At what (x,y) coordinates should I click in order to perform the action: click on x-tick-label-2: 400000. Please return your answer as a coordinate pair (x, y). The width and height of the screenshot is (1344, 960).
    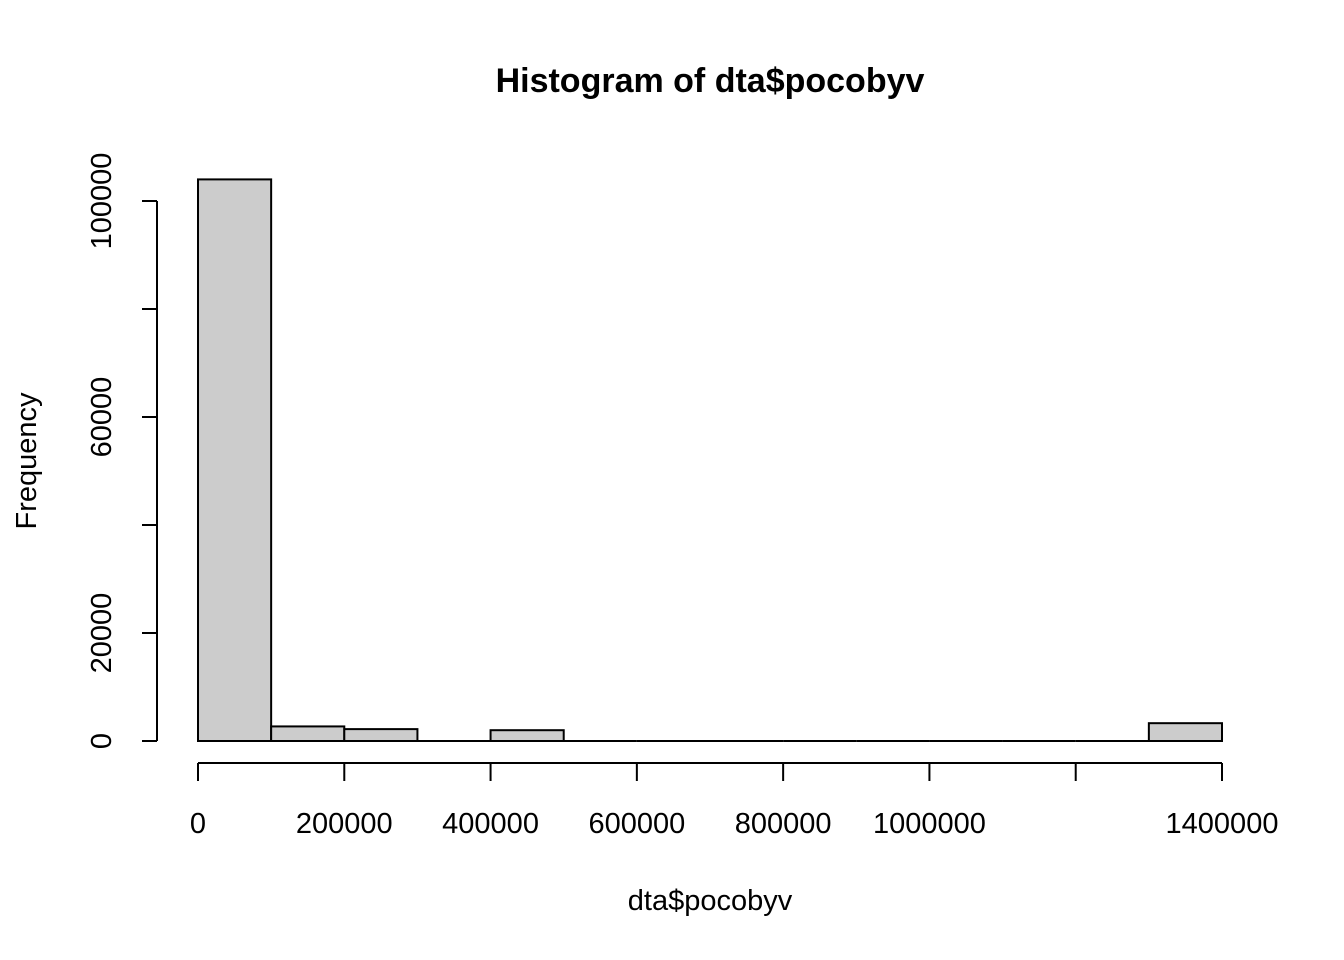
    Looking at the image, I should click on (490, 824).